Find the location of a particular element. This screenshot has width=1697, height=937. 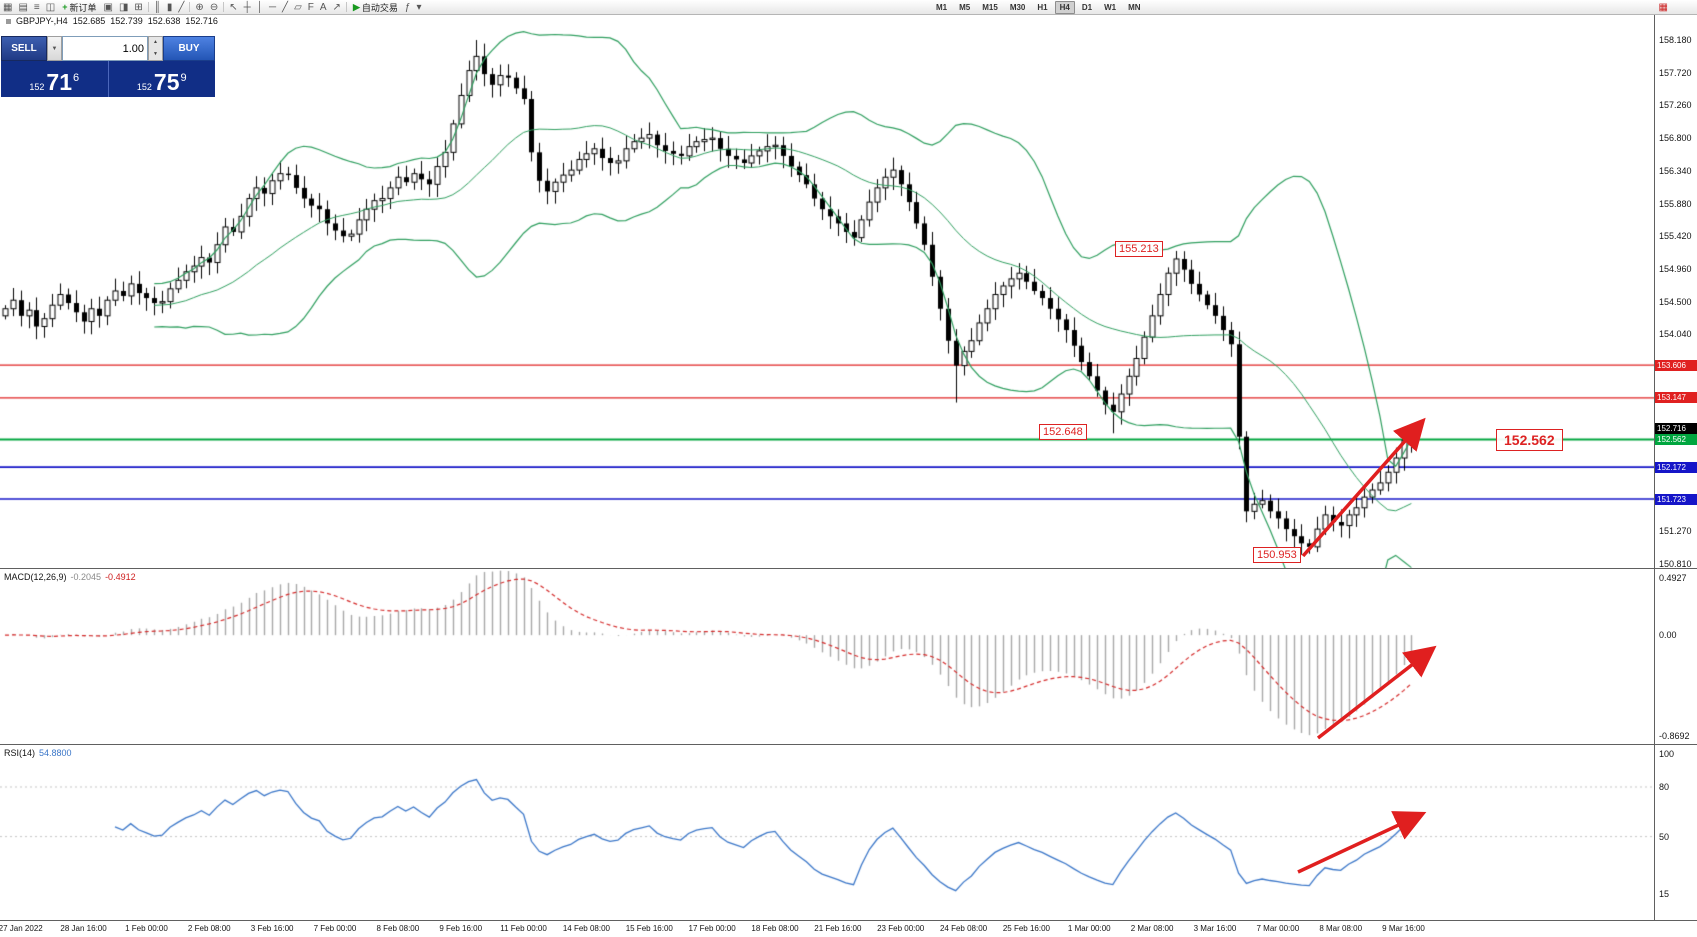

volume-dropdown-button: ▼ is located at coordinates (54, 48).